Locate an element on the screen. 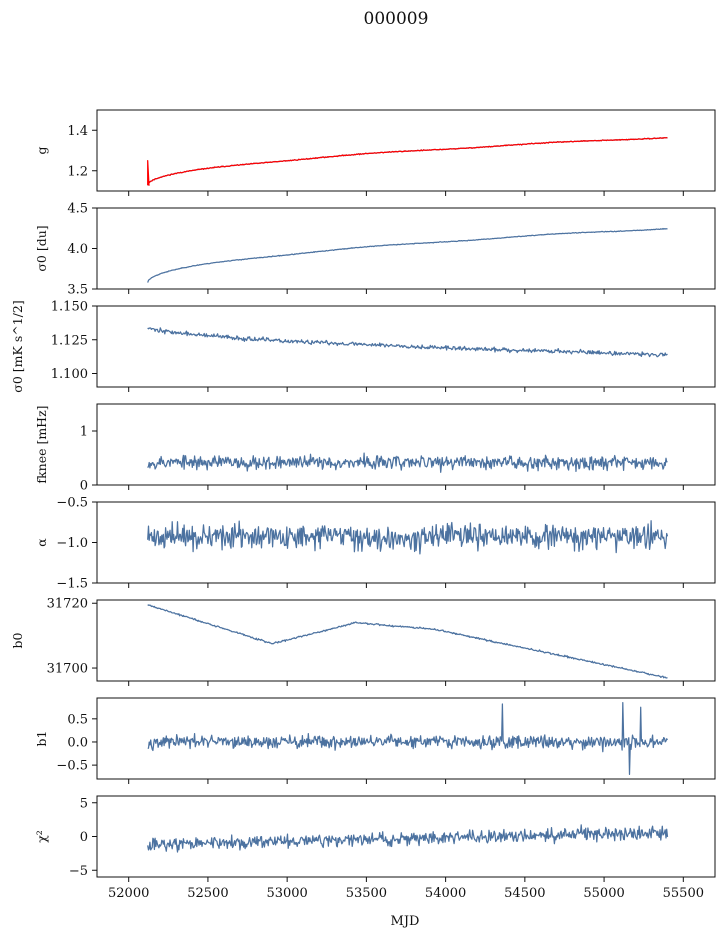 This screenshot has width=725, height=936. subplot-3: 1.100 1.125 1.150 σ0 [mK s^1/2] is located at coordinates (363, 346).